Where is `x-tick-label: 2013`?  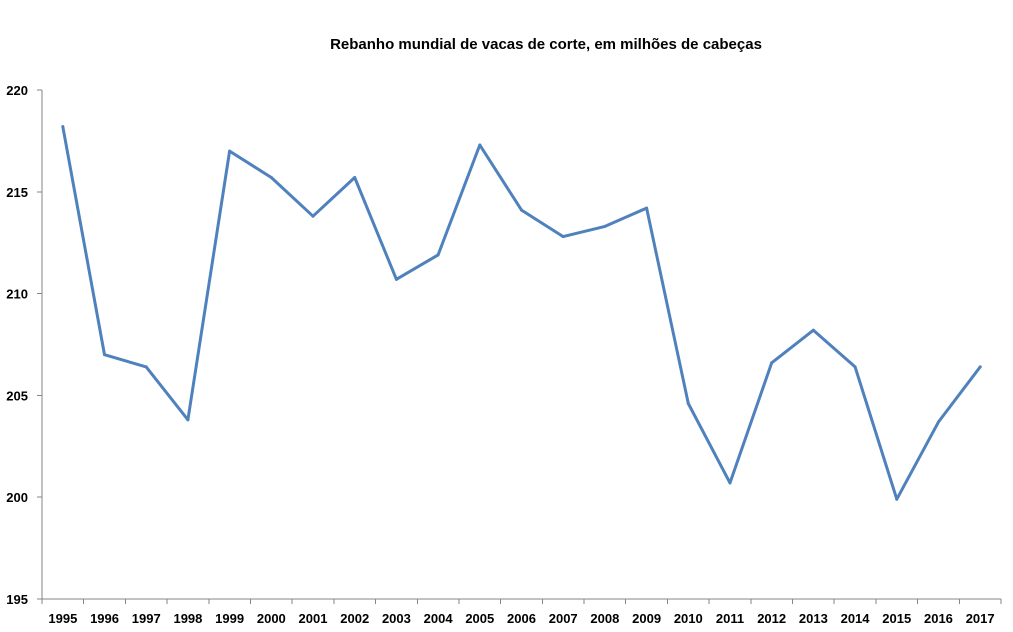
x-tick-label: 2013 is located at coordinates (813, 618).